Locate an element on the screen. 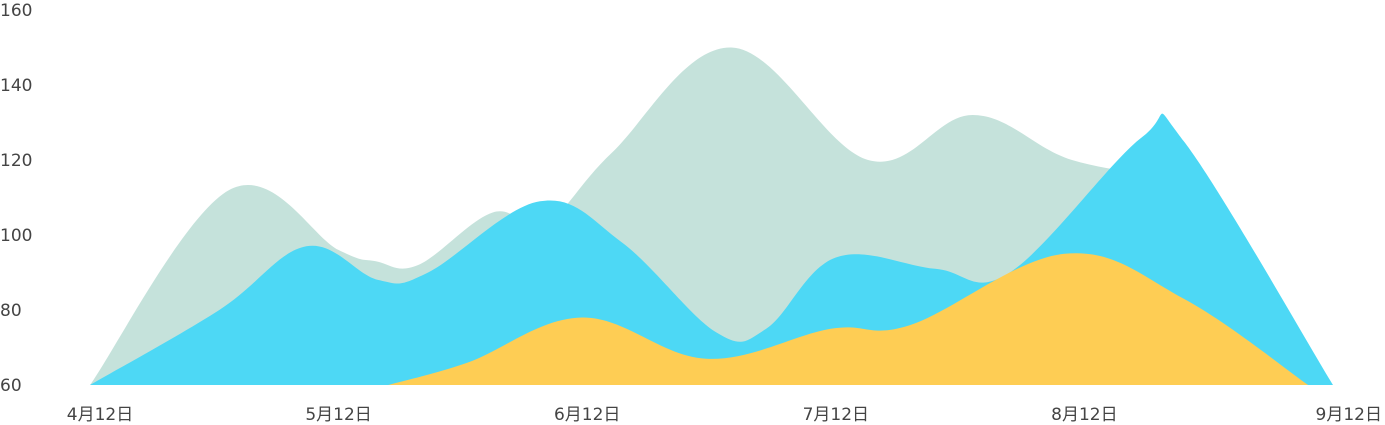 The width and height of the screenshot is (1385, 425). y-tick-label: 140 is located at coordinates (16, 86).